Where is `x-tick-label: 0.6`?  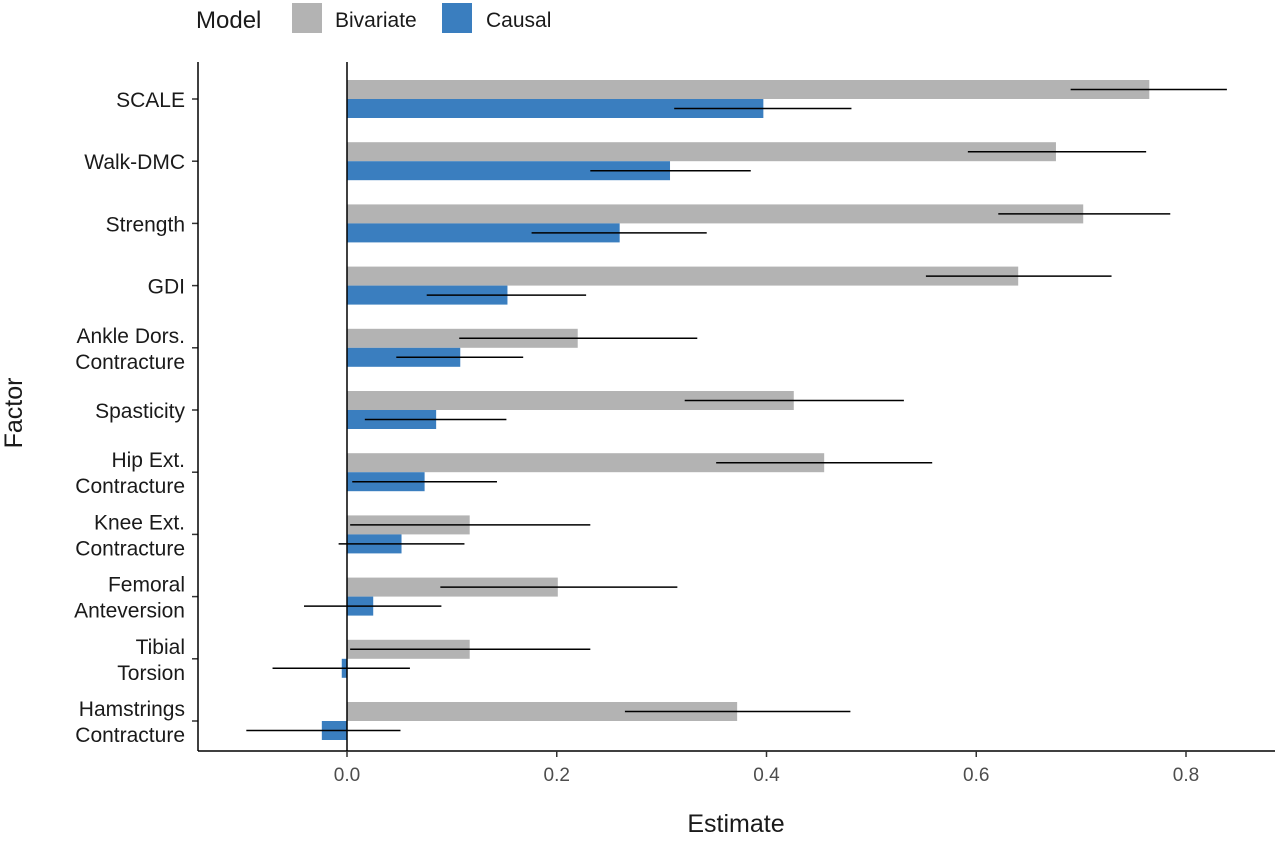 x-tick-label: 0.6 is located at coordinates (976, 775).